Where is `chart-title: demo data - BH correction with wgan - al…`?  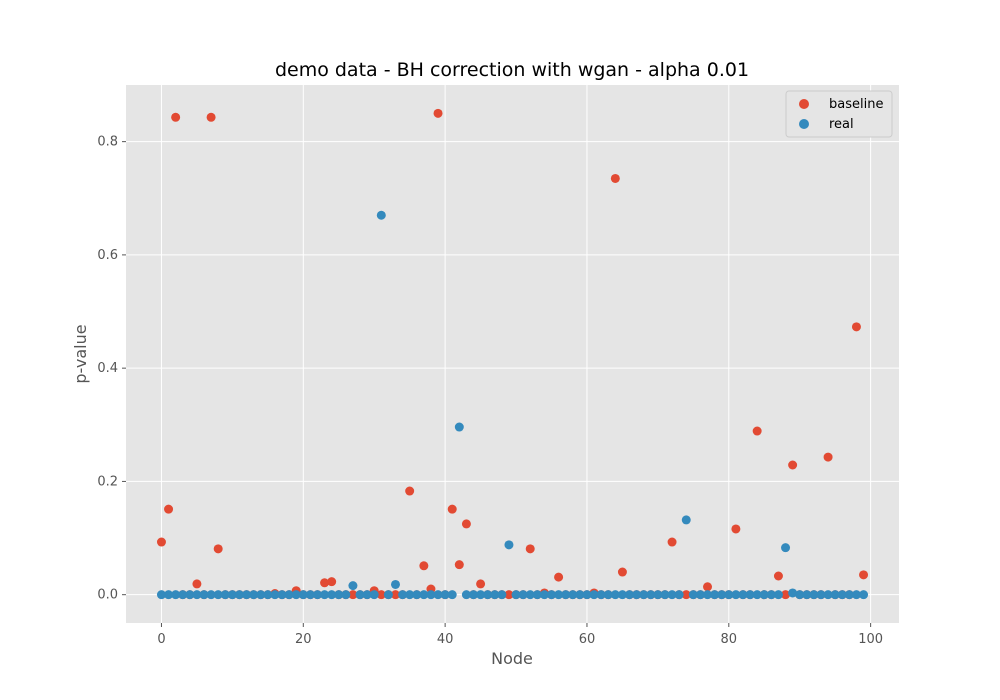 chart-title: demo data - BH correction with wgan - al… is located at coordinates (512, 70).